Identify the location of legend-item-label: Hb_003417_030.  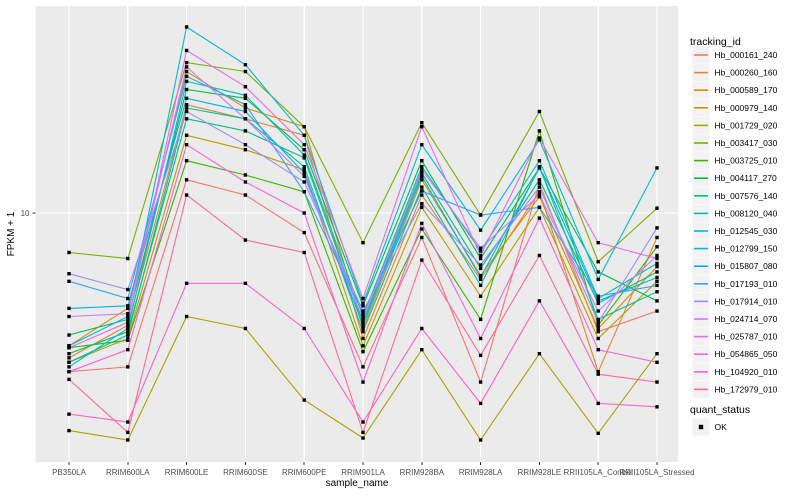
(746, 143).